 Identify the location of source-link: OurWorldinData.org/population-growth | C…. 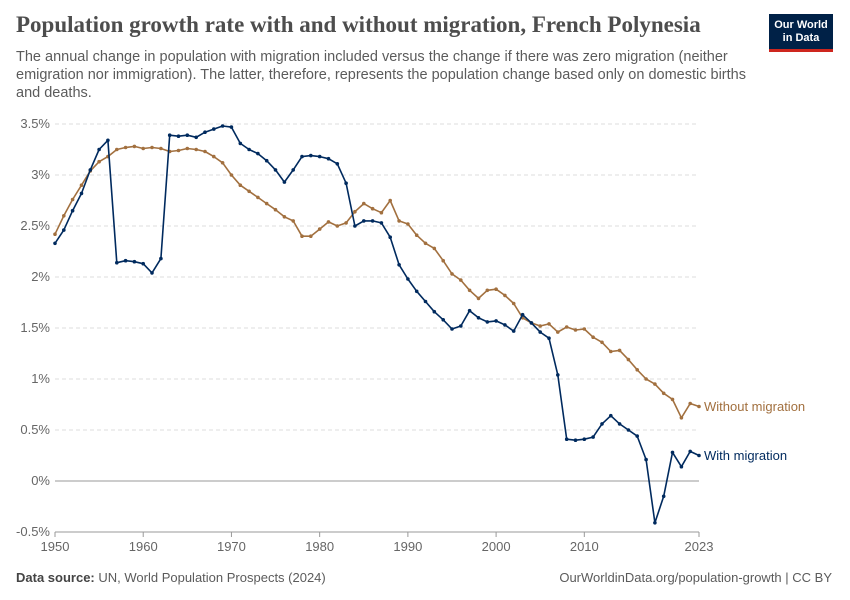
(695, 577).